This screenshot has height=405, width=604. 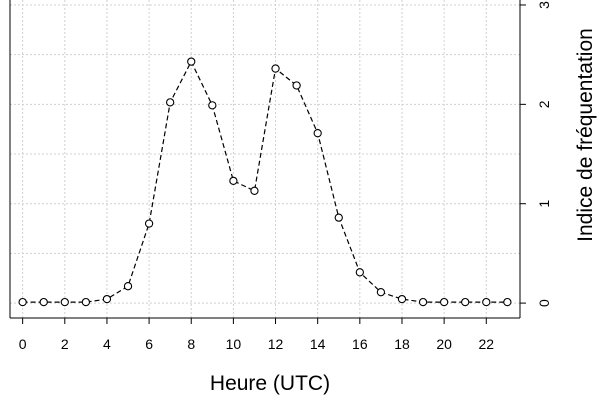 What do you see at coordinates (65, 344) in the screenshot?
I see `x-tick-label: 2` at bounding box center [65, 344].